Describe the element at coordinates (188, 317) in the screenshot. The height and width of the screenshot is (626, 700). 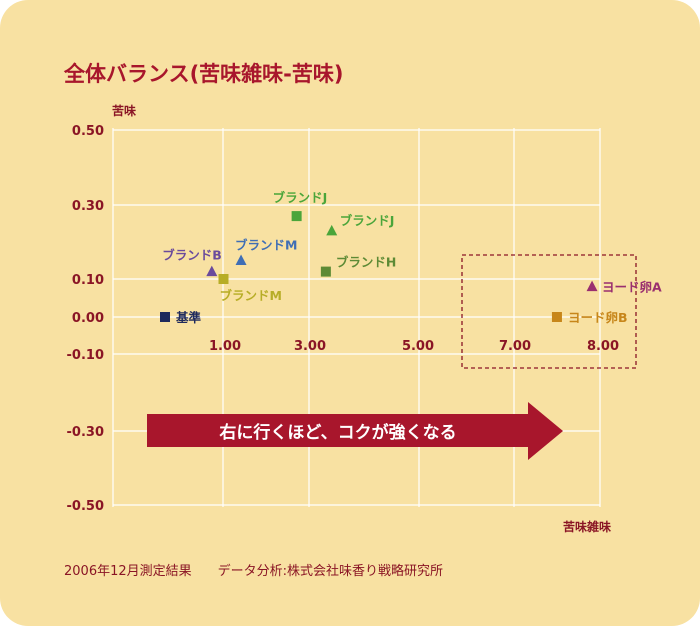
I see `point-label: 基準` at that location.